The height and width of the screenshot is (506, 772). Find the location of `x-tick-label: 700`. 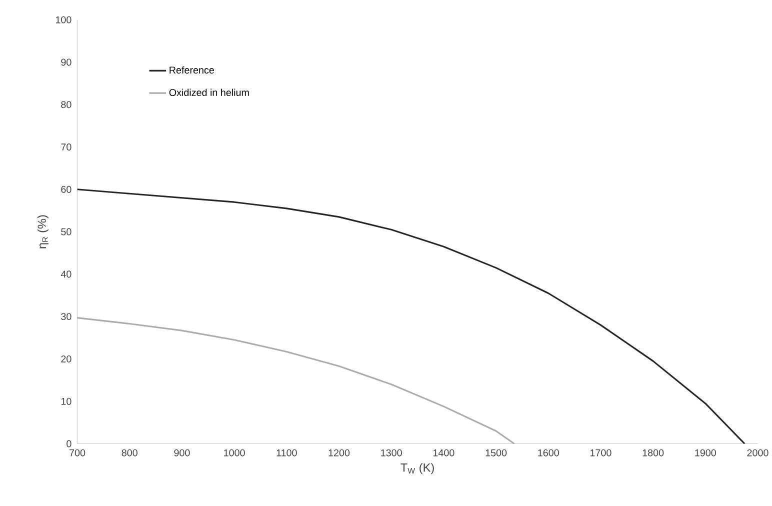

x-tick-label: 700 is located at coordinates (78, 452).